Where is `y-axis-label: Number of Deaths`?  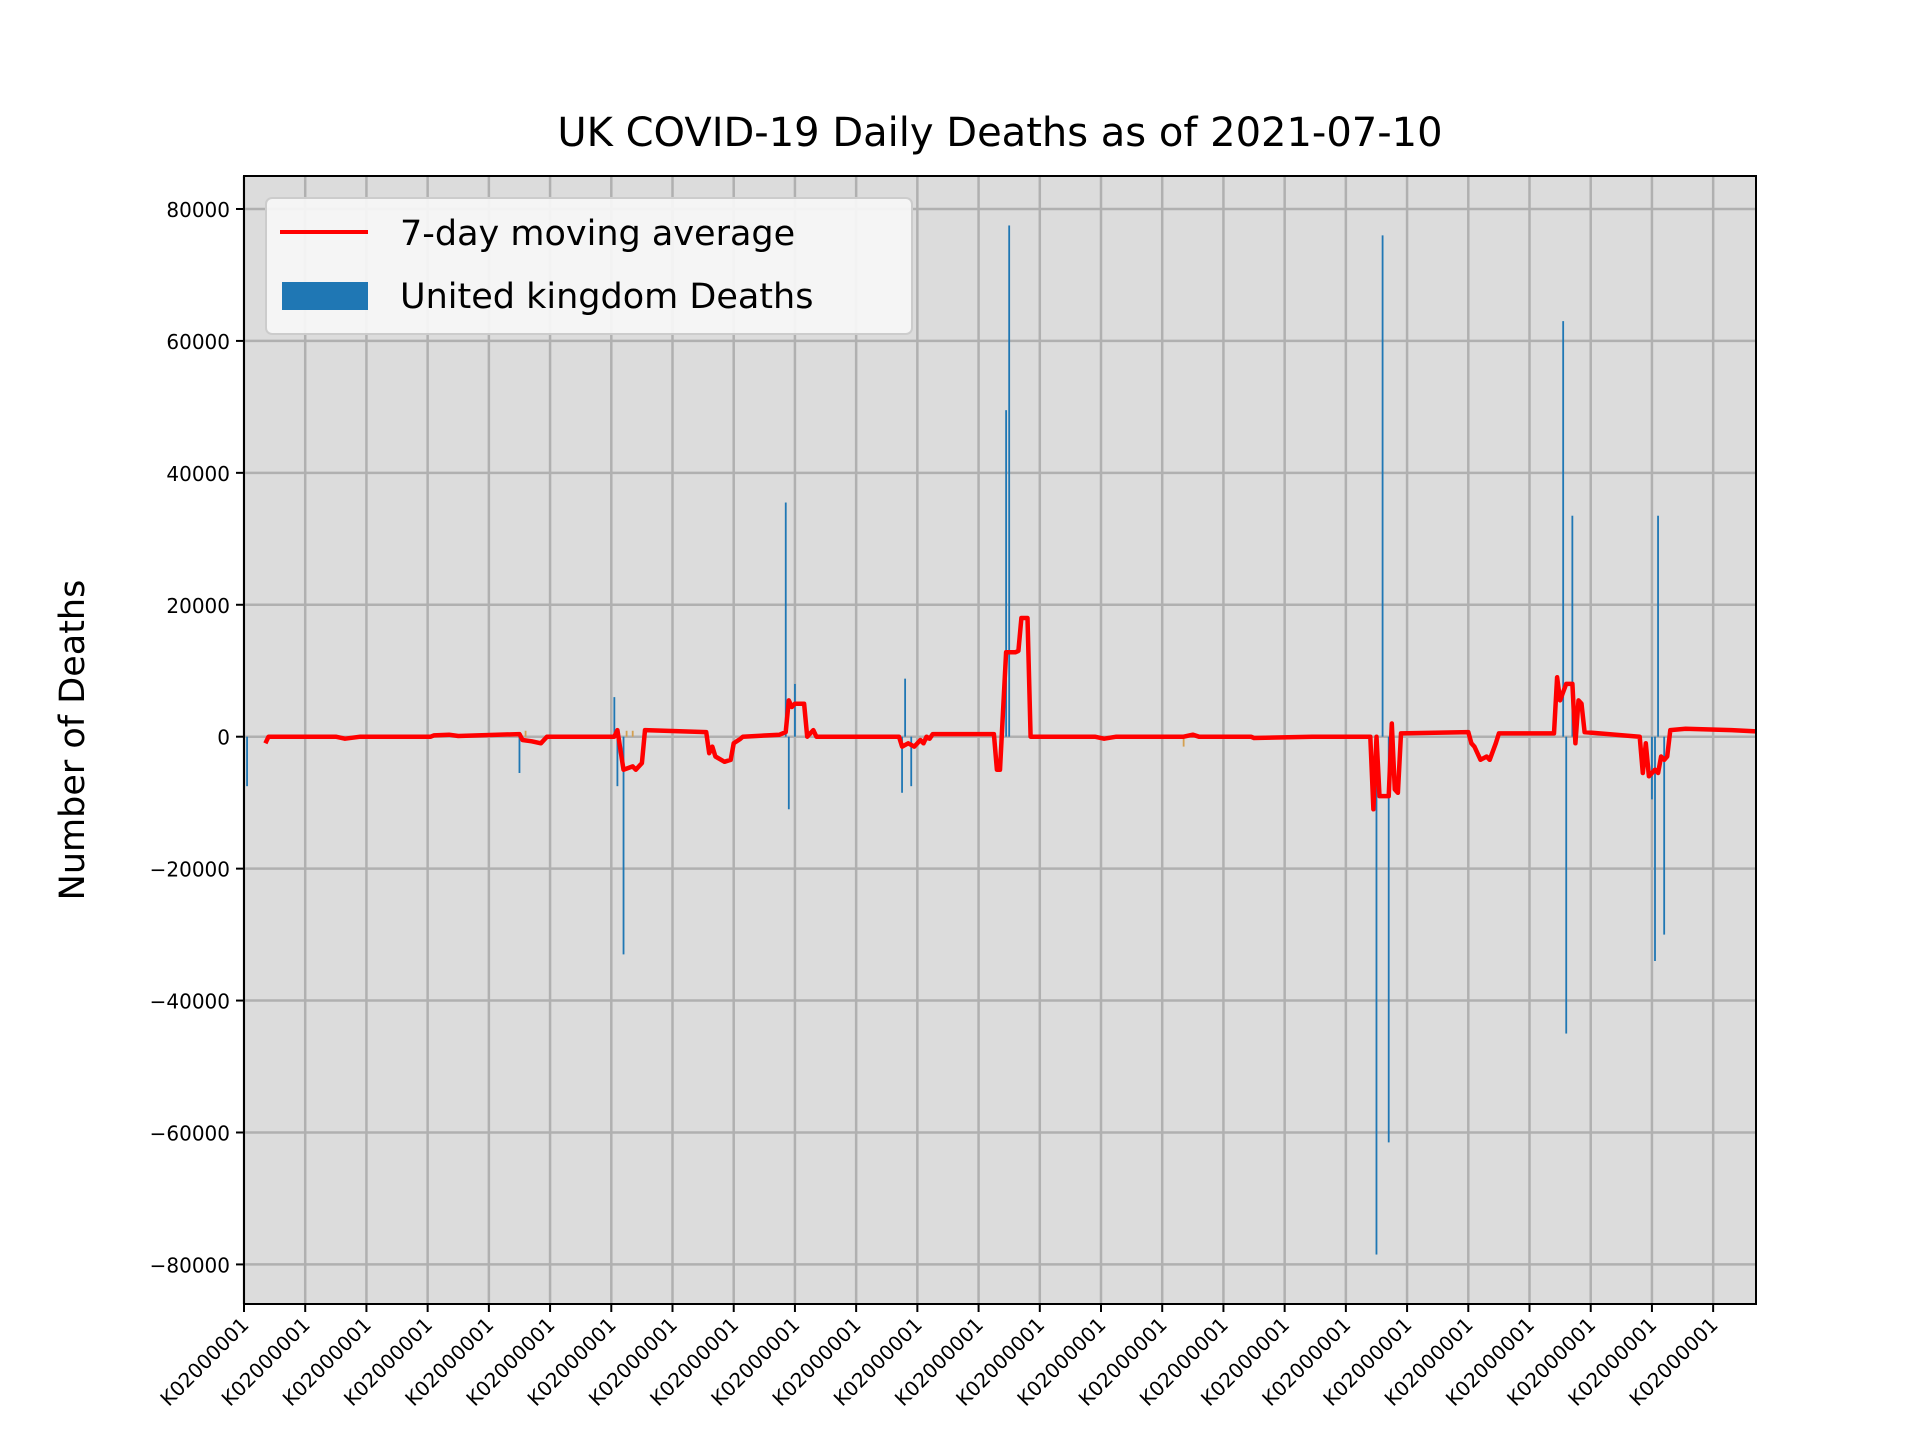
y-axis-label: Number of Deaths is located at coordinates (73, 740).